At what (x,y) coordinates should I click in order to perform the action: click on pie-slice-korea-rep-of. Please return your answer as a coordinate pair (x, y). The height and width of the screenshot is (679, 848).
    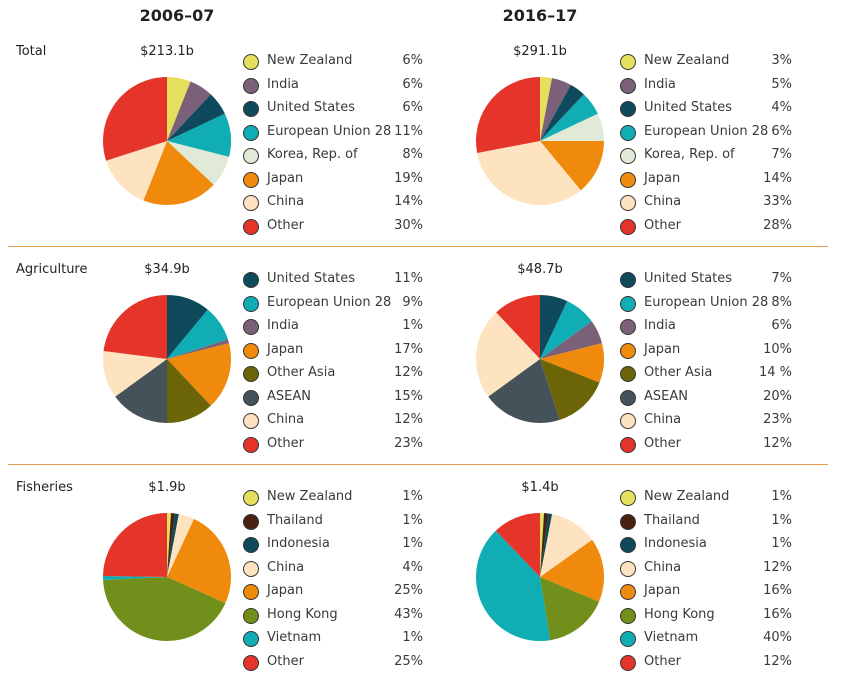
    Looking at the image, I should click on (198, 163).